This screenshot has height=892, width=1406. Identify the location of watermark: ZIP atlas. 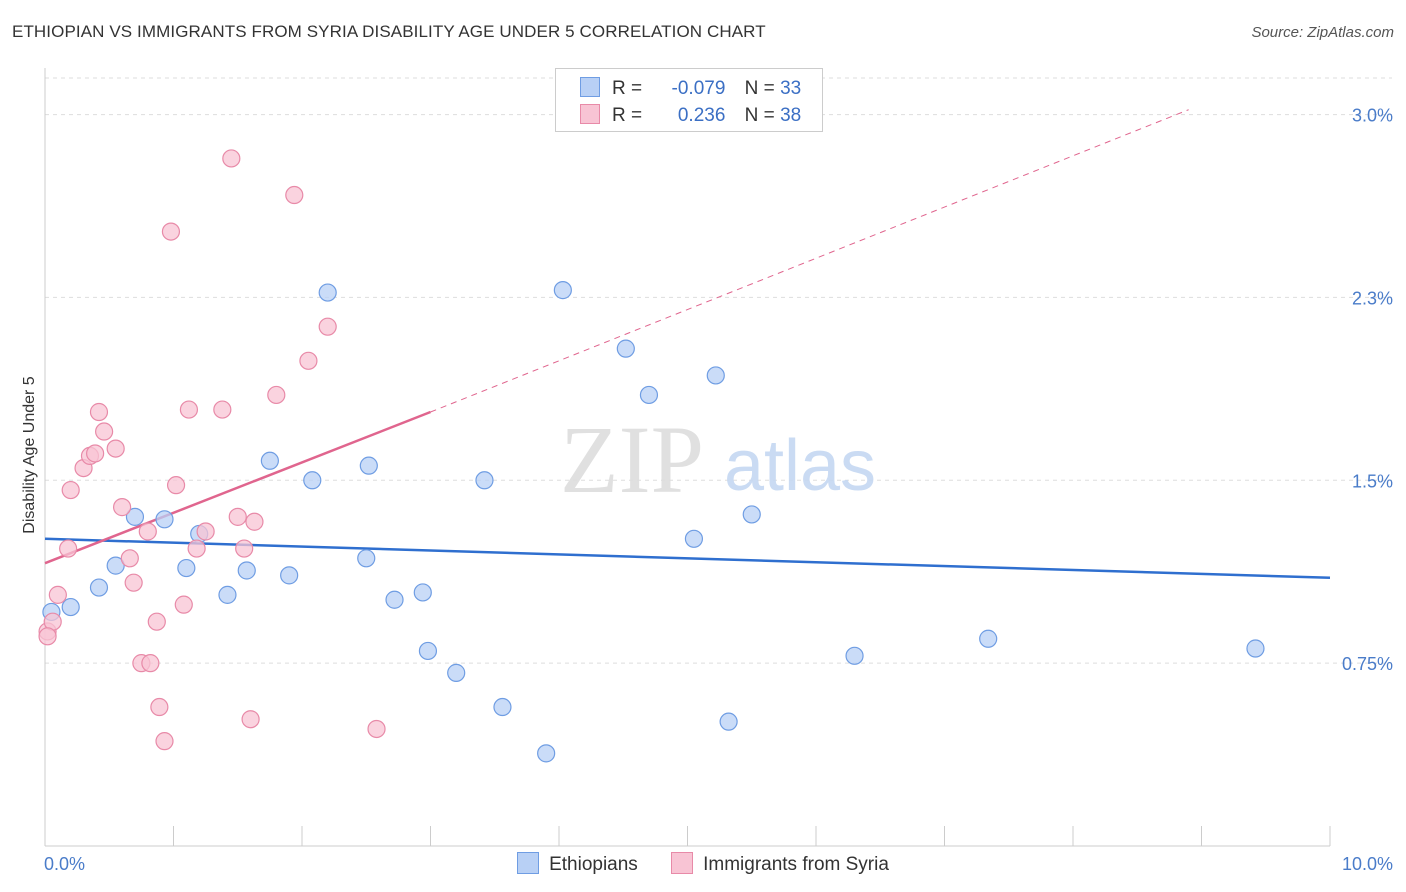
(718, 459).